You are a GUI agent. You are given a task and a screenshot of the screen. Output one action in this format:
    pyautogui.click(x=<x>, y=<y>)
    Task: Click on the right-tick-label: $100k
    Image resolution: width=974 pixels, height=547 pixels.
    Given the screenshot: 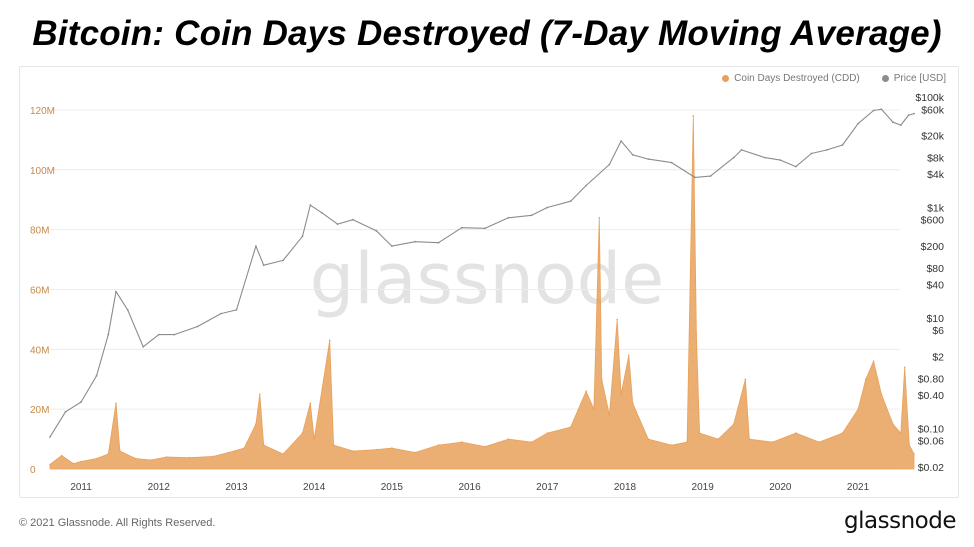 What is the action you would take?
    pyautogui.click(x=929, y=98)
    